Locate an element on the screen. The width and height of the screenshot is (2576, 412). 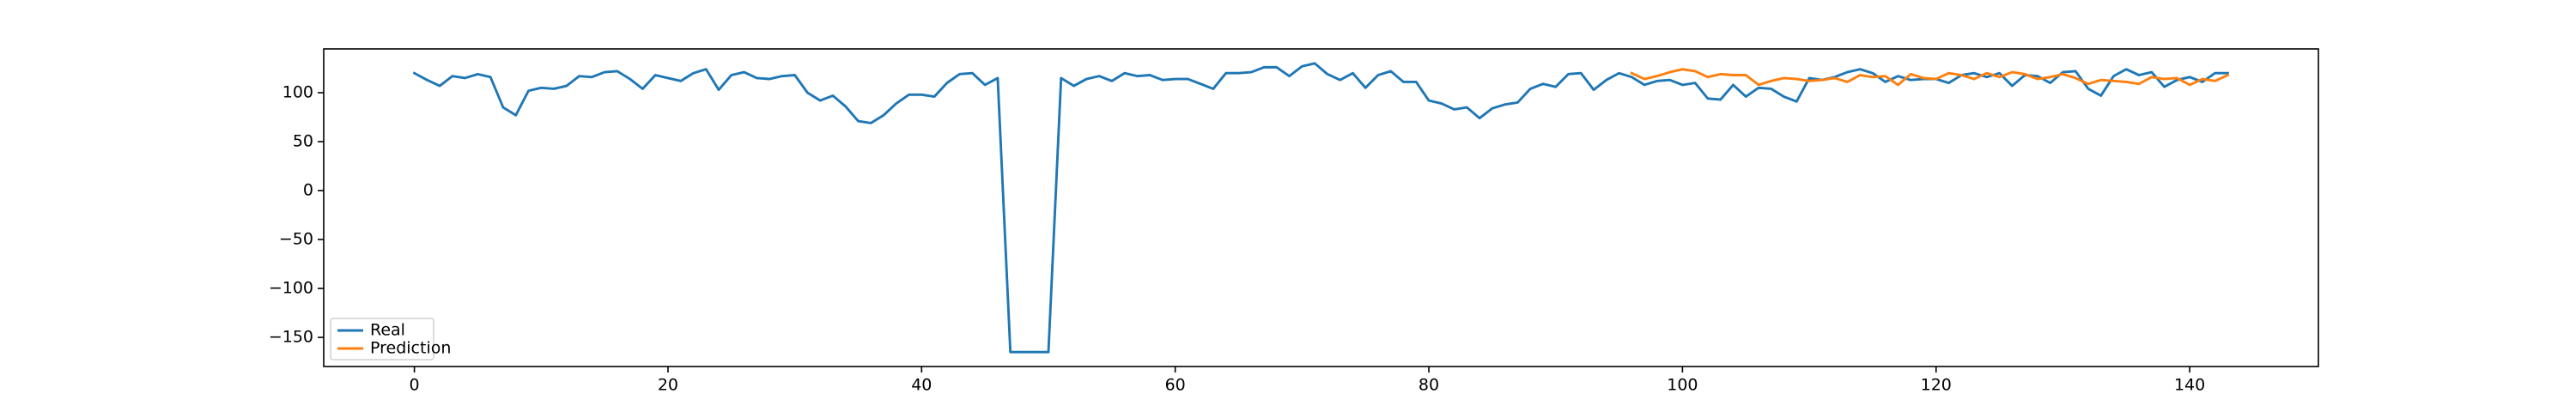
x-tick-label: 120 is located at coordinates (1937, 385).